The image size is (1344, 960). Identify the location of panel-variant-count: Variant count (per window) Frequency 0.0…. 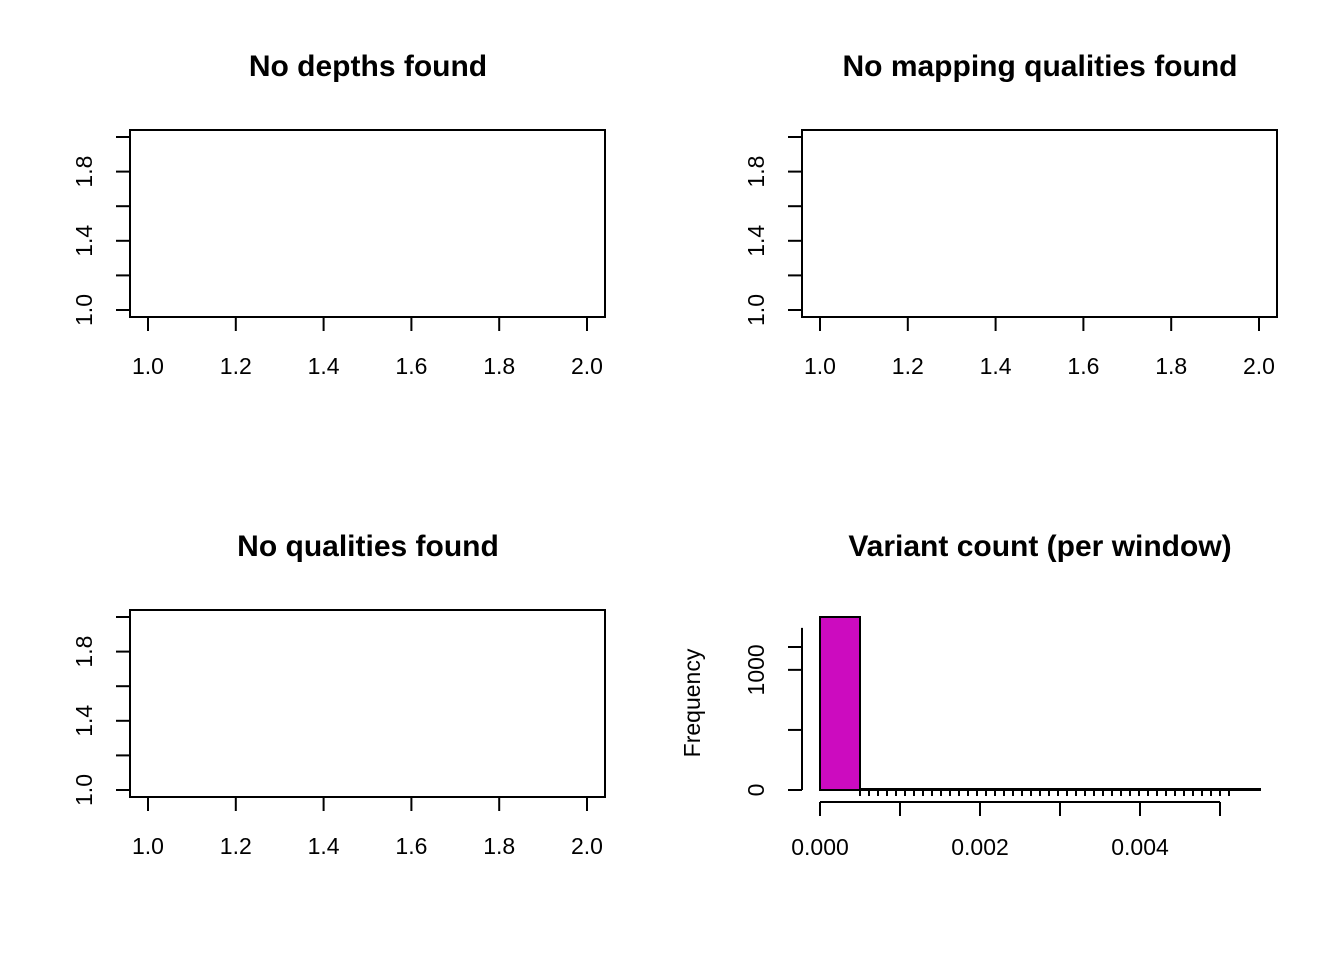
(970, 695).